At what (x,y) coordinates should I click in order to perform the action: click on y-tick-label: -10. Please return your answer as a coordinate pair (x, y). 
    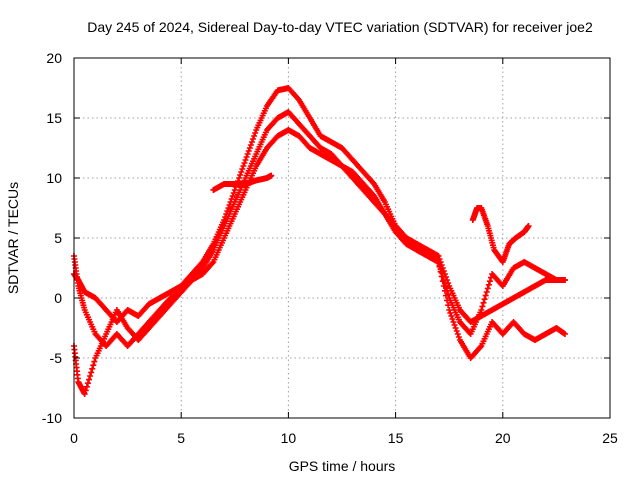
    Looking at the image, I should click on (52, 418).